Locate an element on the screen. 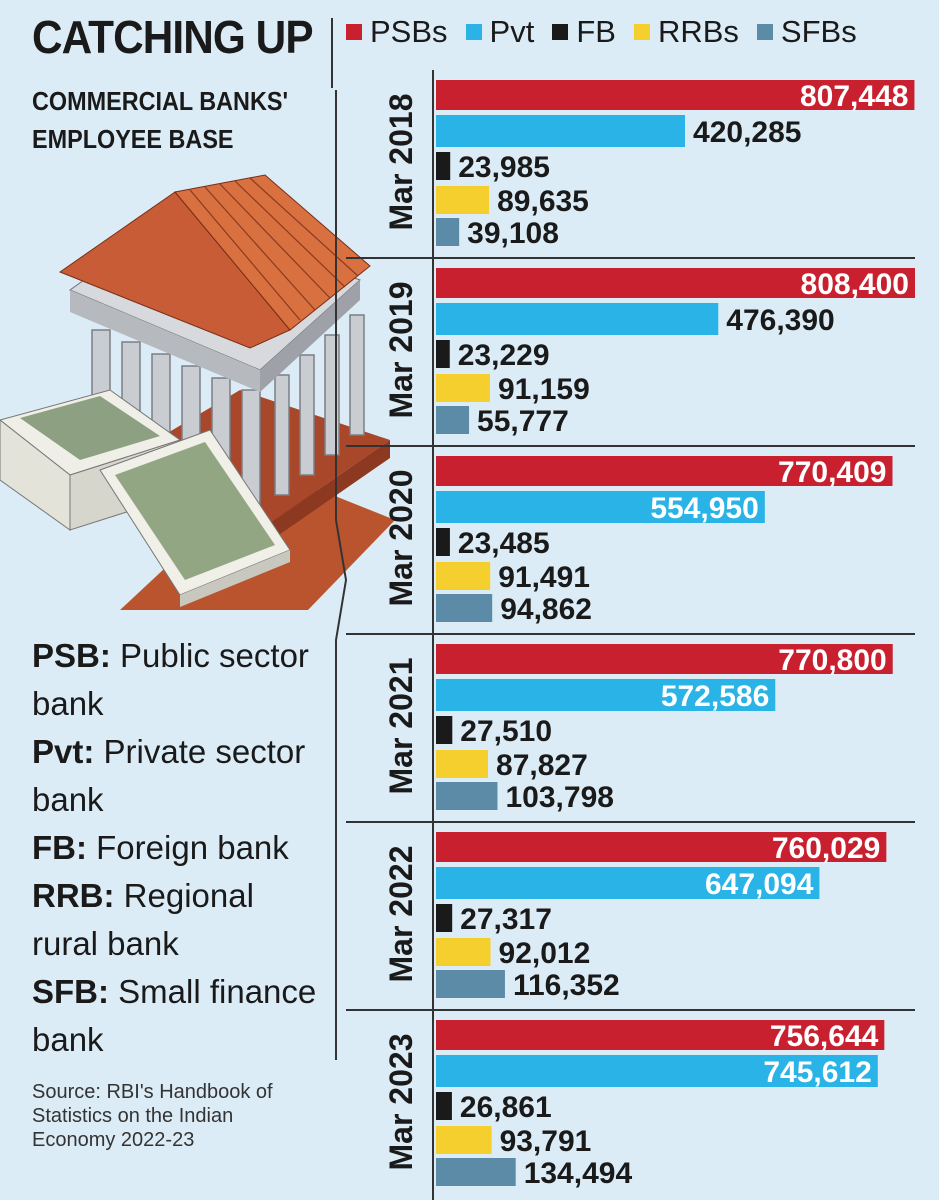  definition-text: Regional rural bank is located at coordinates (143, 919).